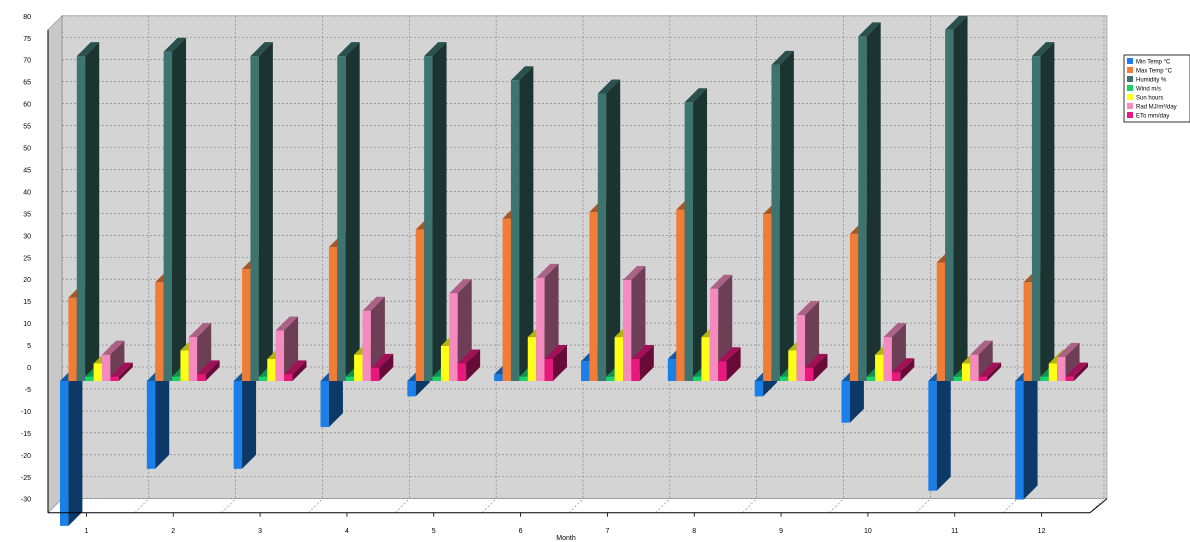  Describe the element at coordinates (869, 201) in the screenshot. I see `bar-humidity-m10` at that location.